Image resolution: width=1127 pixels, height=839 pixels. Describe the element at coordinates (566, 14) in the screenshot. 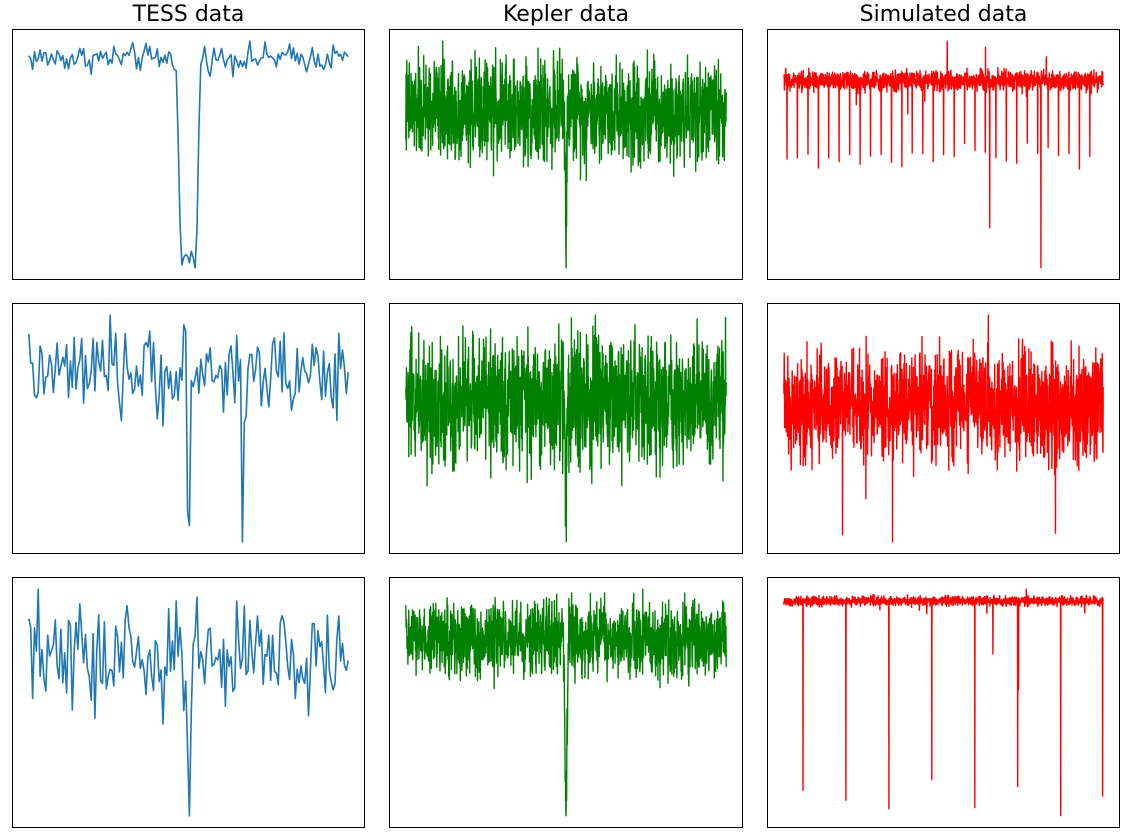

I see `column-title-kepler: Kepler data` at that location.